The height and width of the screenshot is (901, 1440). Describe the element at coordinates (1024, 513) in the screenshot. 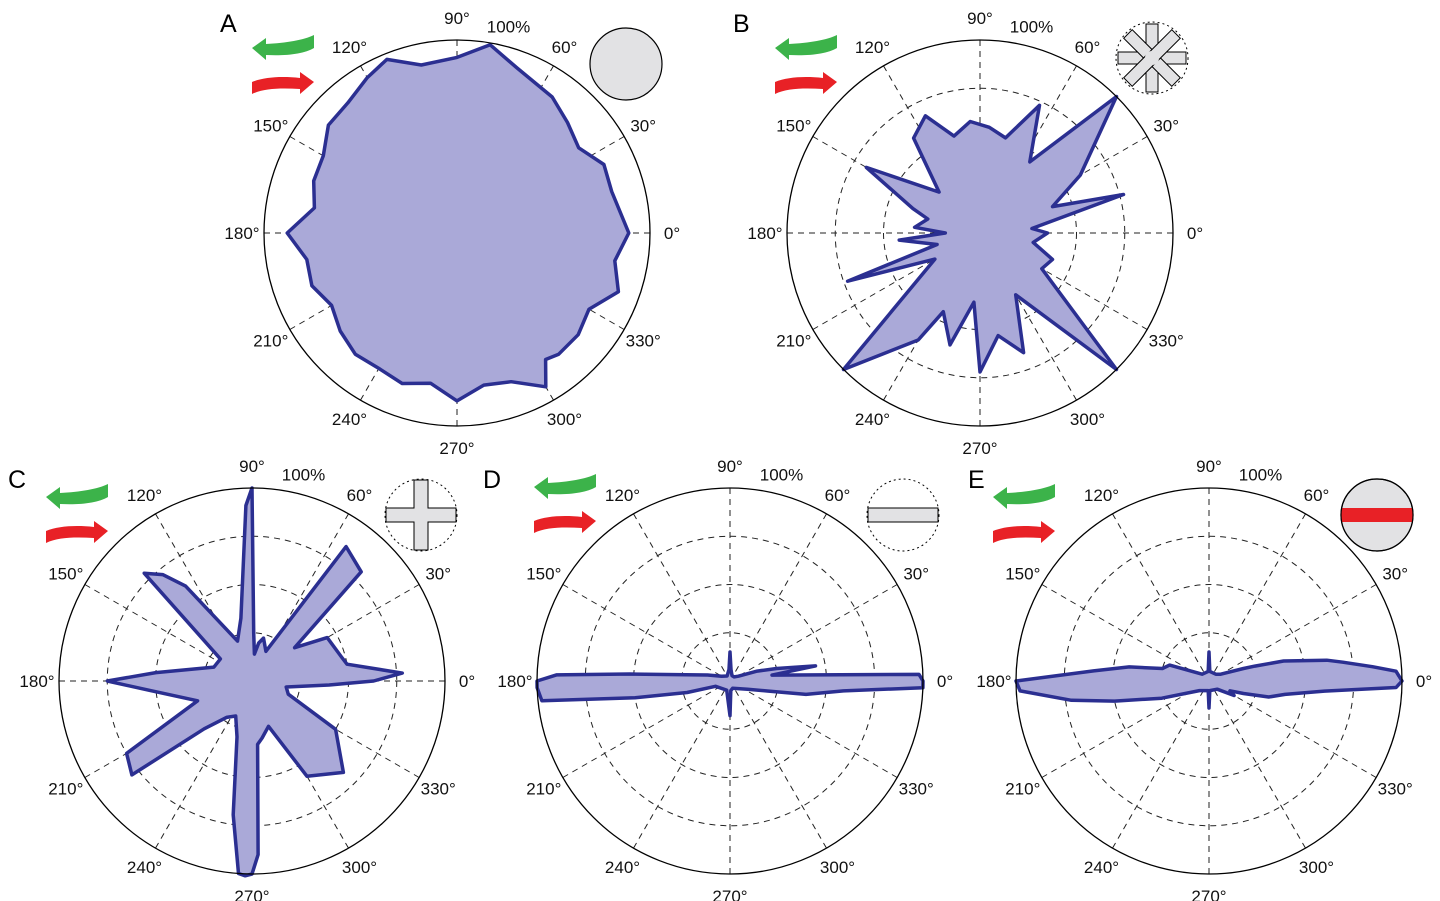

I see `panel-e-rotation-arrows` at that location.